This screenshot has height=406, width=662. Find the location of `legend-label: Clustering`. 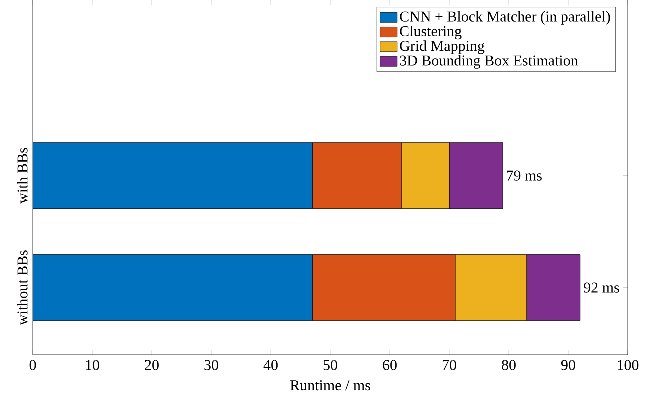

legend-label: Clustering is located at coordinates (431, 33).